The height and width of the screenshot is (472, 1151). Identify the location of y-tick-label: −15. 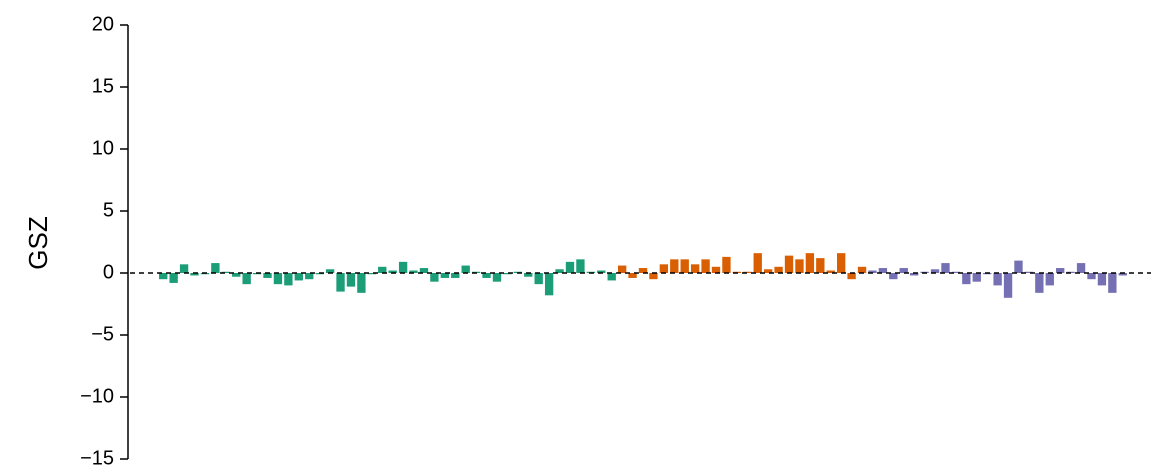
(97, 458).